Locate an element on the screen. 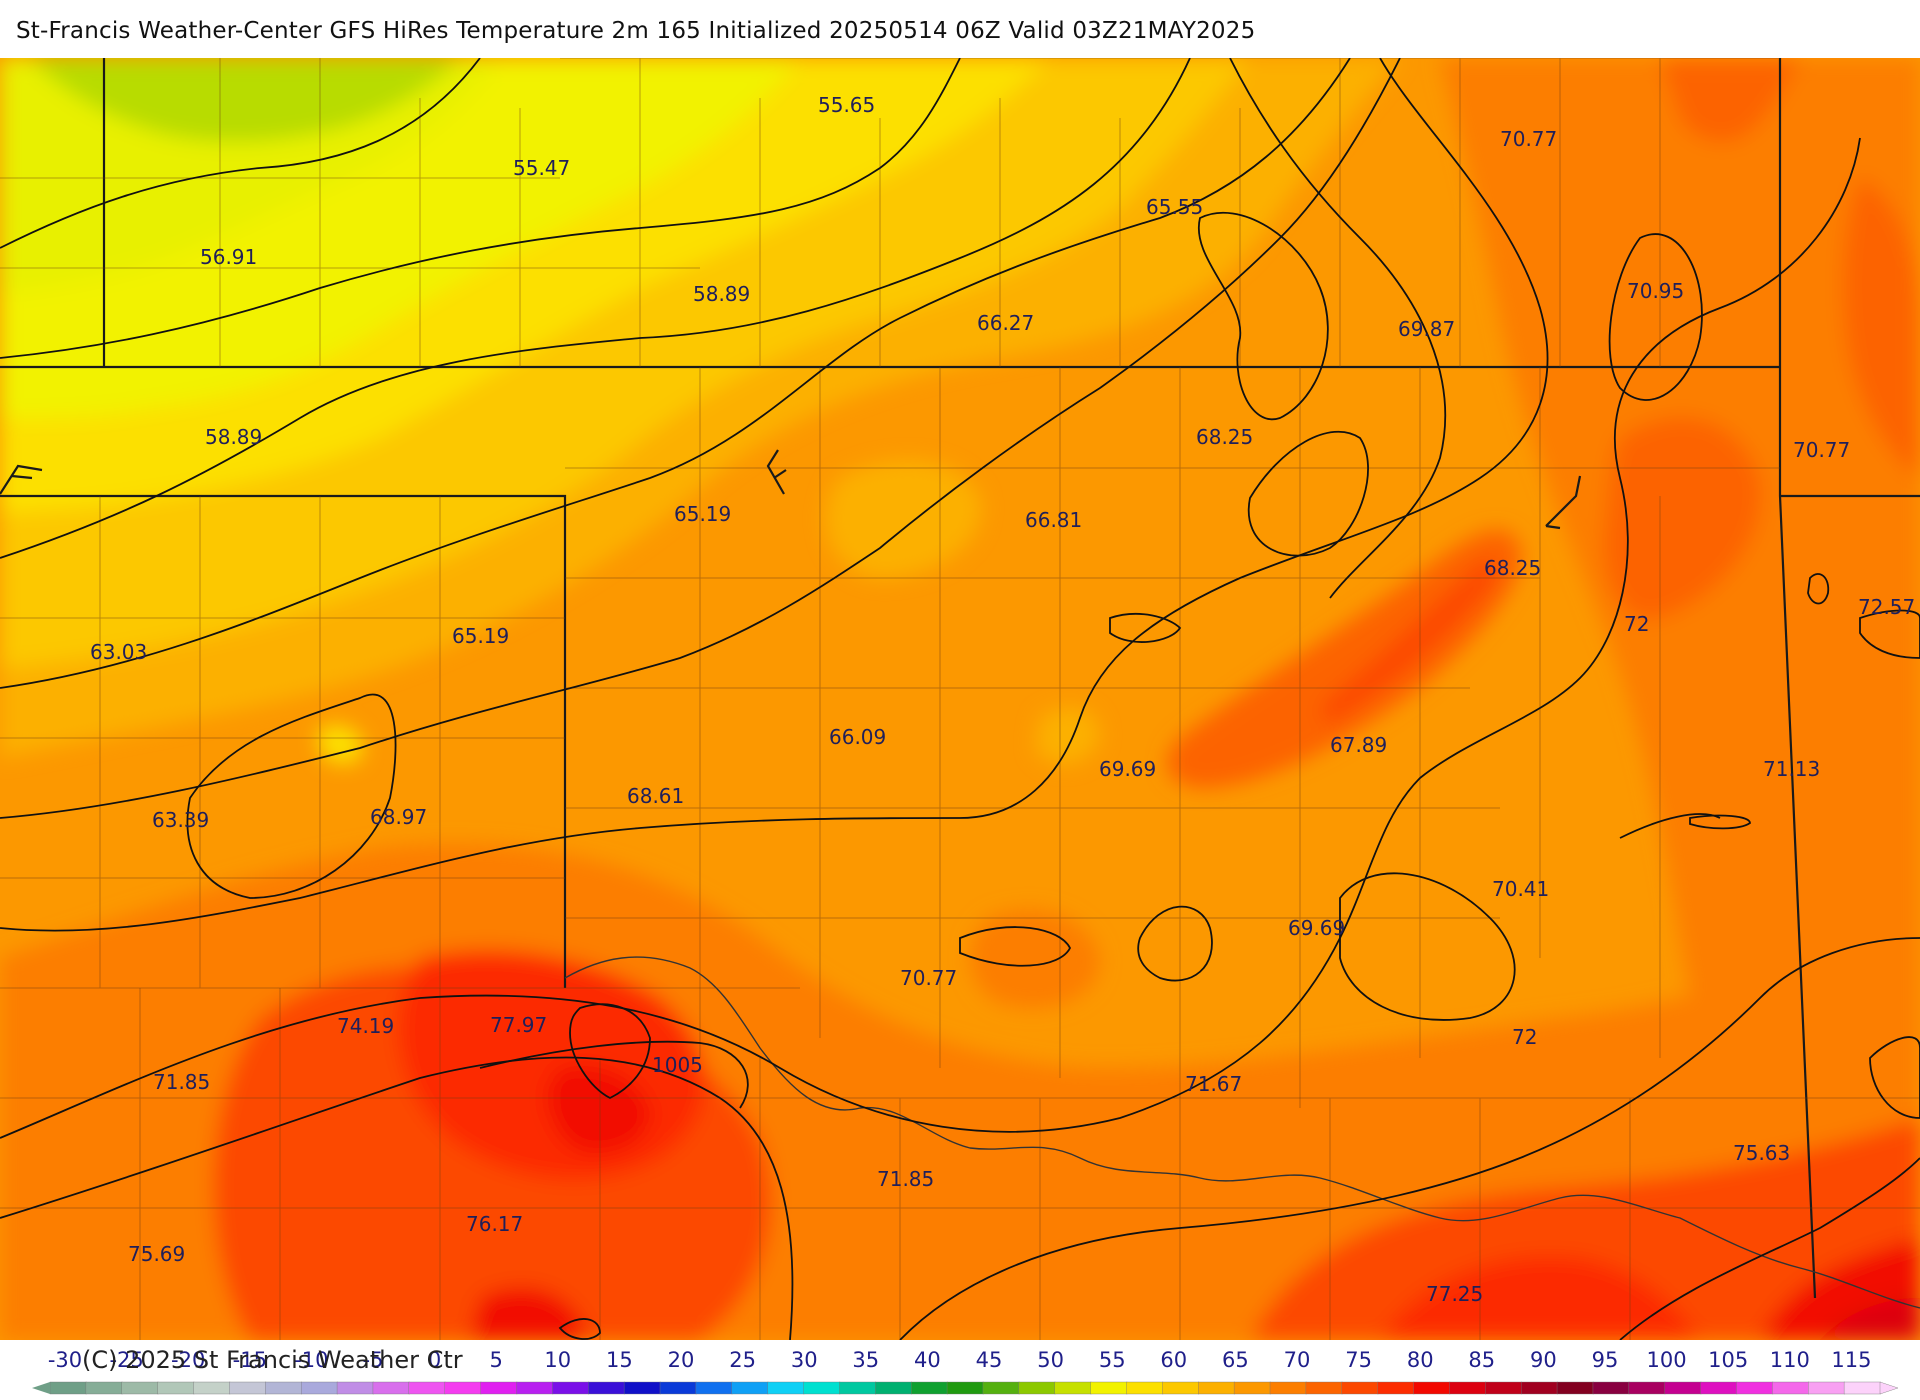 The height and width of the screenshot is (1400, 1920). temperature-label: 70.41 is located at coordinates (1520, 889).